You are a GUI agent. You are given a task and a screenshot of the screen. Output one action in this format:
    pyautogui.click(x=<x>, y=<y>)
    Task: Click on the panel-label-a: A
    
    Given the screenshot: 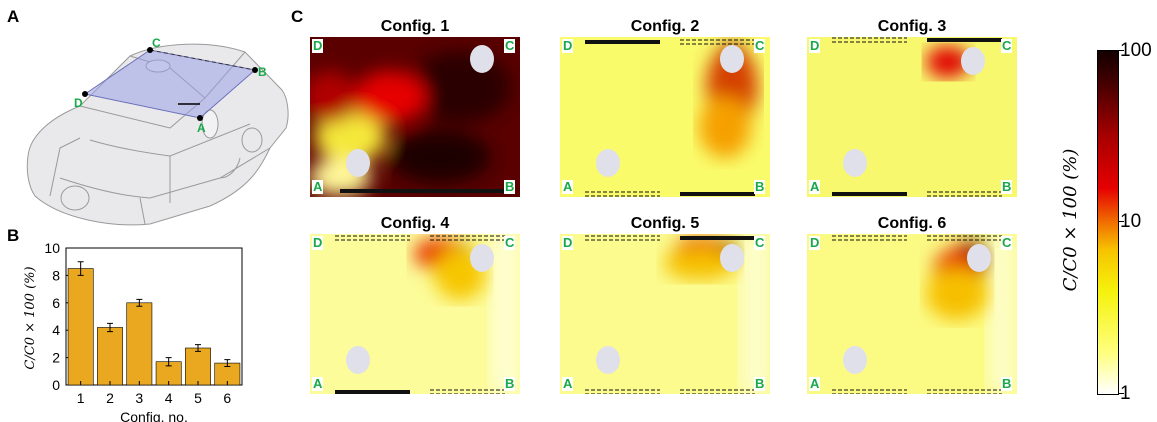 What is the action you would take?
    pyautogui.click(x=13, y=16)
    